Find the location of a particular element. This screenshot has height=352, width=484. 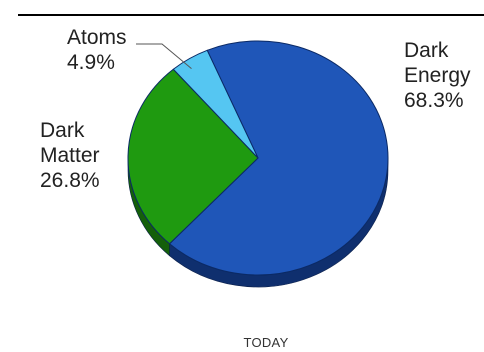

atoms-label: Atoms 4.9% is located at coordinates (97, 50).